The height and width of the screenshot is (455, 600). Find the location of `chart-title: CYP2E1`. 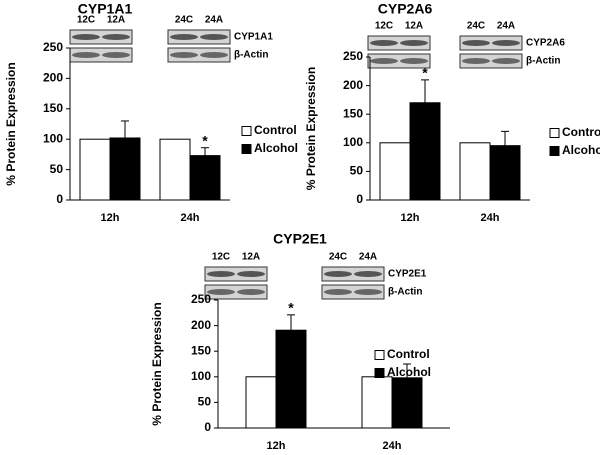

chart-title: CYP2E1 is located at coordinates (300, 239).